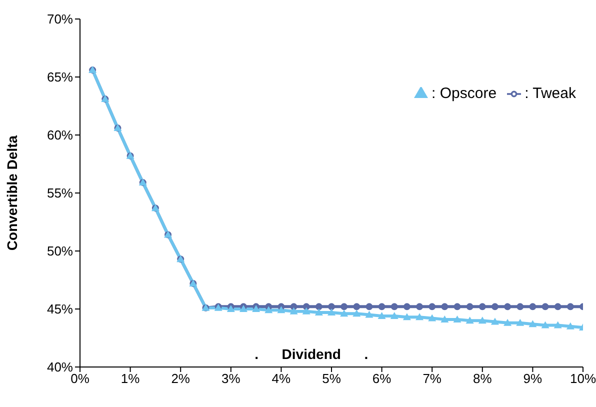  Describe the element at coordinates (432, 378) in the screenshot. I see `x-tick-label: 7%` at that location.